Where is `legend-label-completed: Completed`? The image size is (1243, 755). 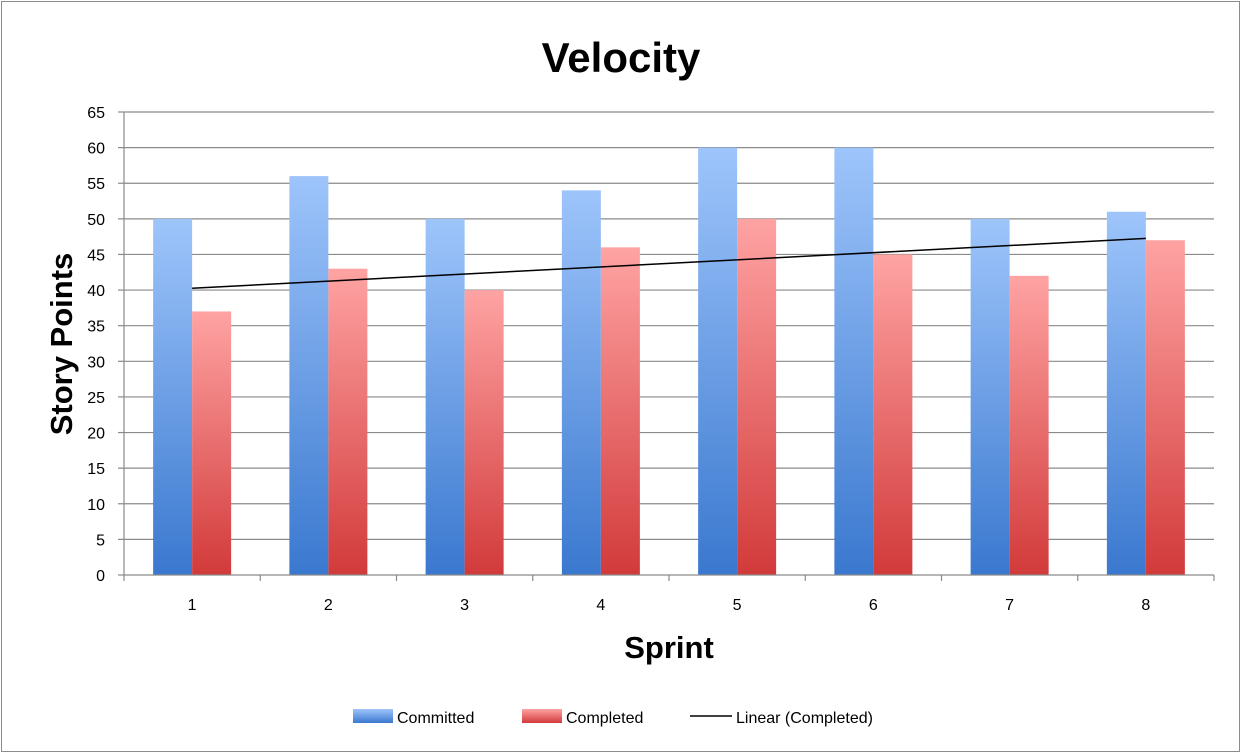 legend-label-completed: Completed is located at coordinates (604, 718).